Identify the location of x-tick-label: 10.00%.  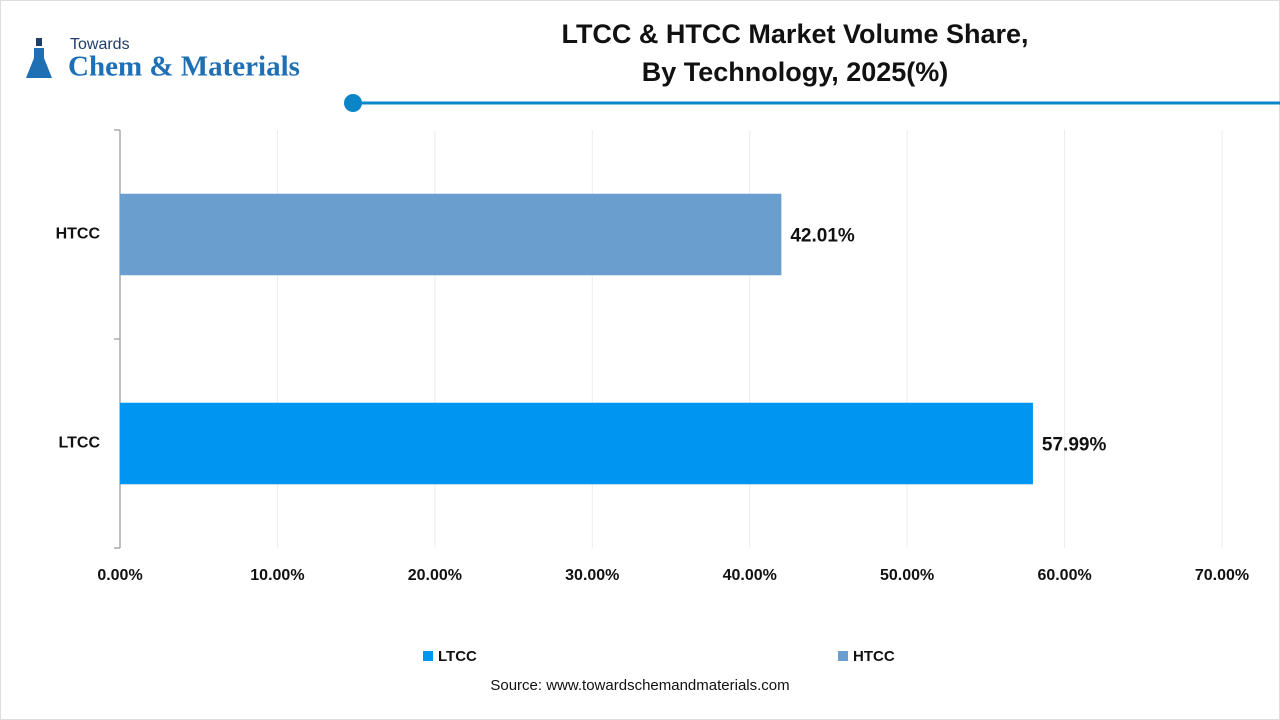
(277, 575).